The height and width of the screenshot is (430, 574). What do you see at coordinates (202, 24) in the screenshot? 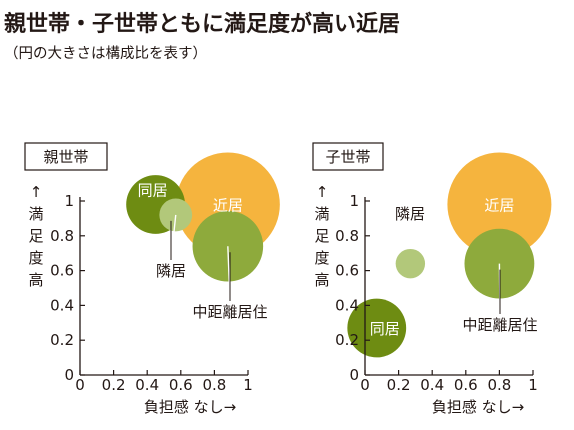
I see `chart-title: 親世帯・子世帯ともに満足度が高い近居` at bounding box center [202, 24].